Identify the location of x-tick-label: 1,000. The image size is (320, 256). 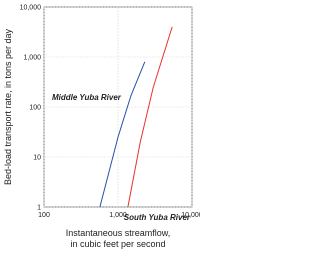
(118, 215).